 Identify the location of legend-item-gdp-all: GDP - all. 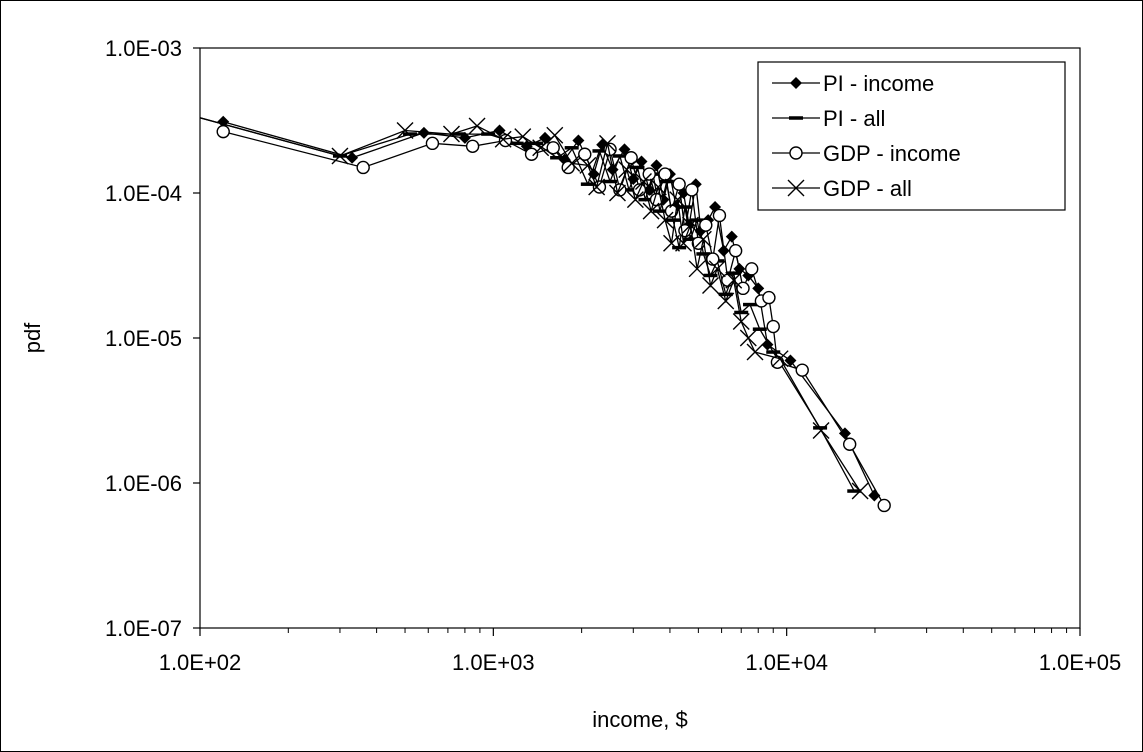
(842, 188).